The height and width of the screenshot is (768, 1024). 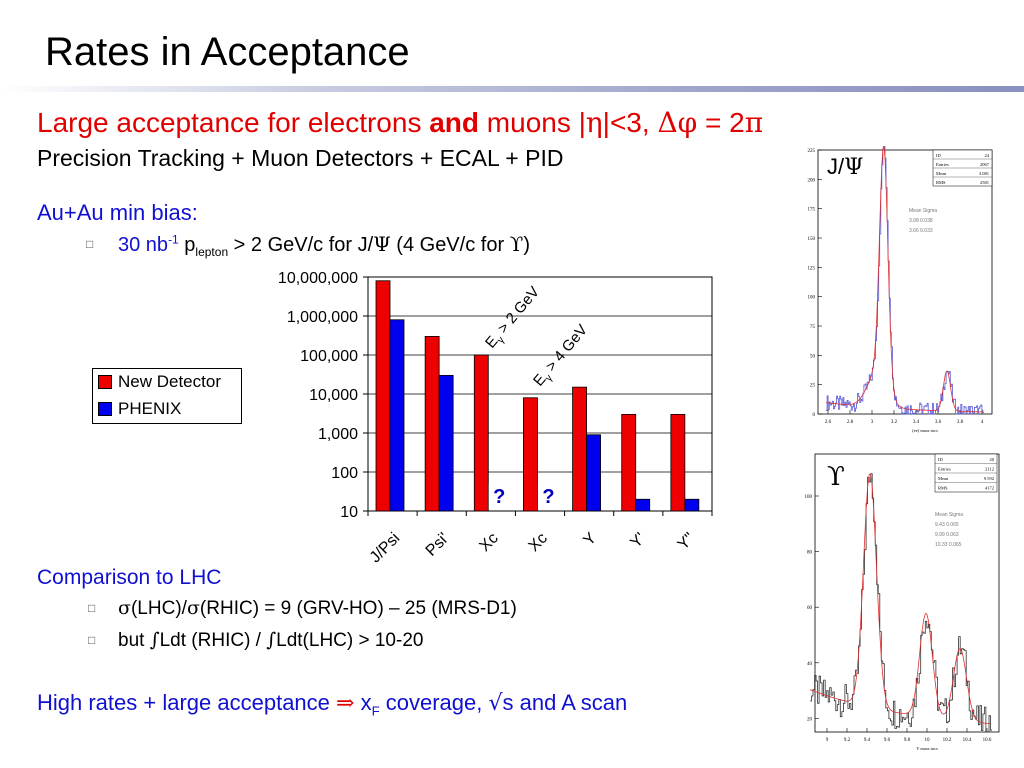 I want to click on legend-item-new-detector: New Detector, so click(x=159, y=381).